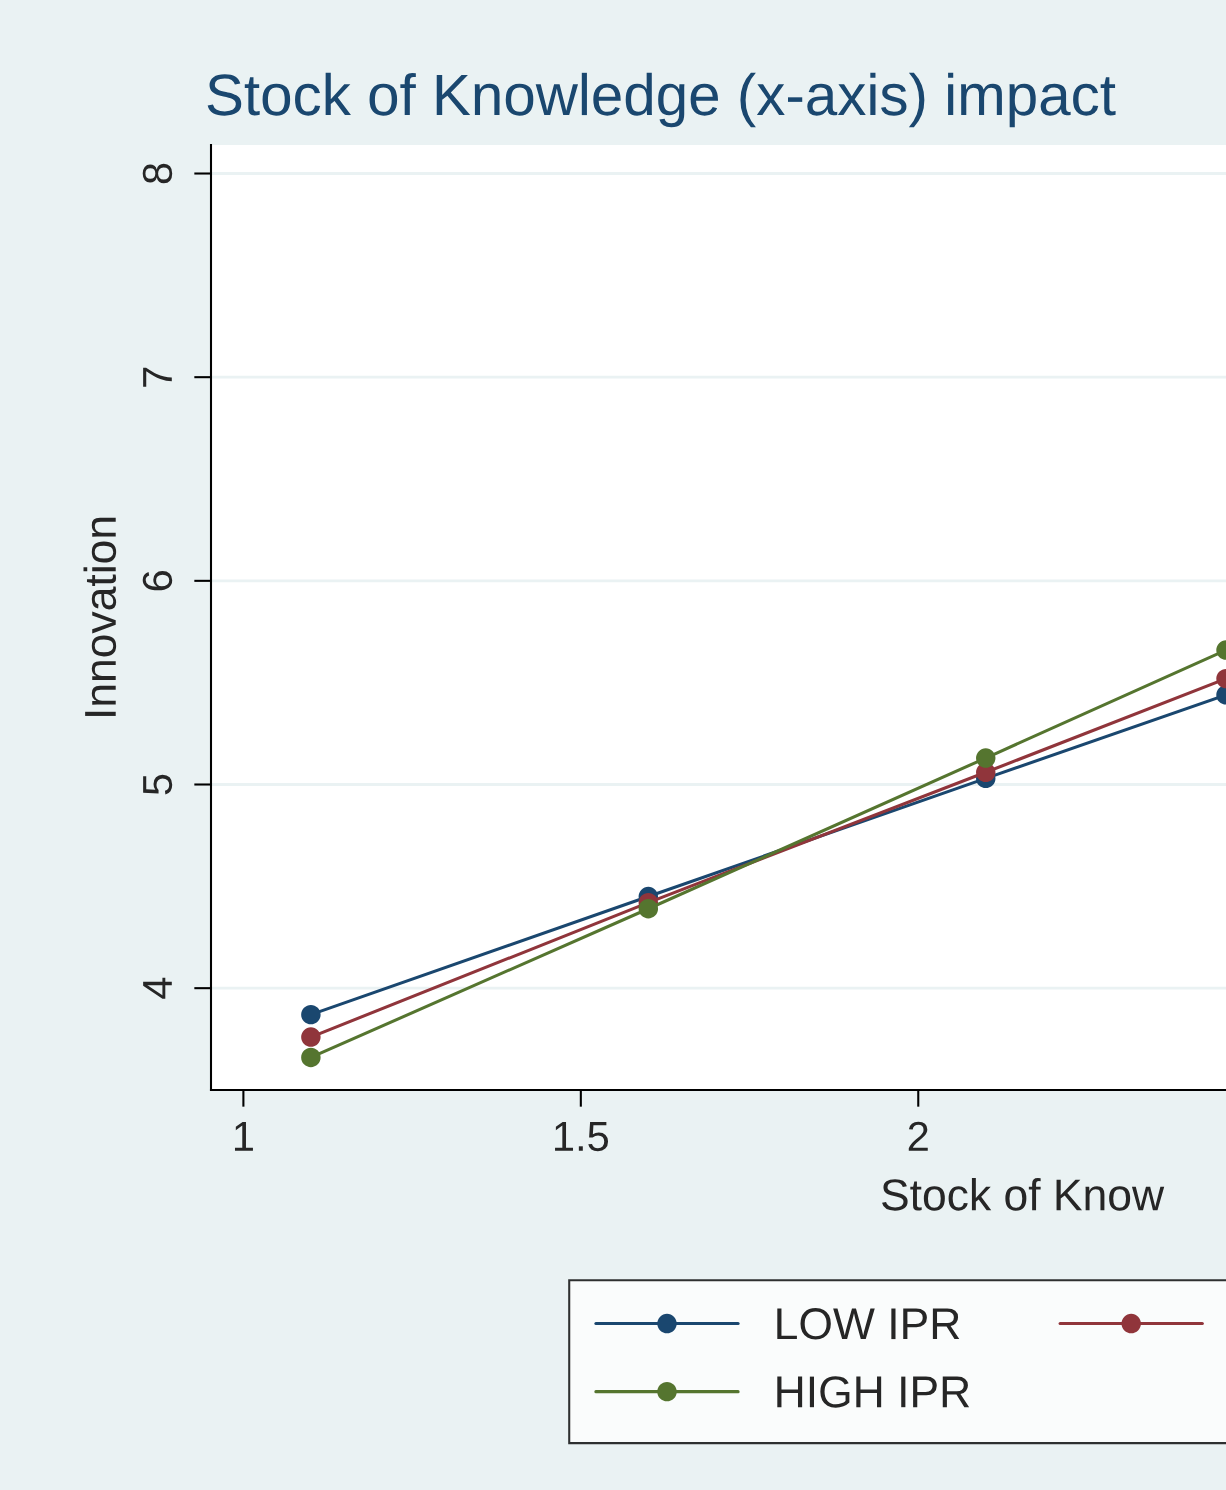  I want to click on y-tick-label: 5, so click(158, 784).